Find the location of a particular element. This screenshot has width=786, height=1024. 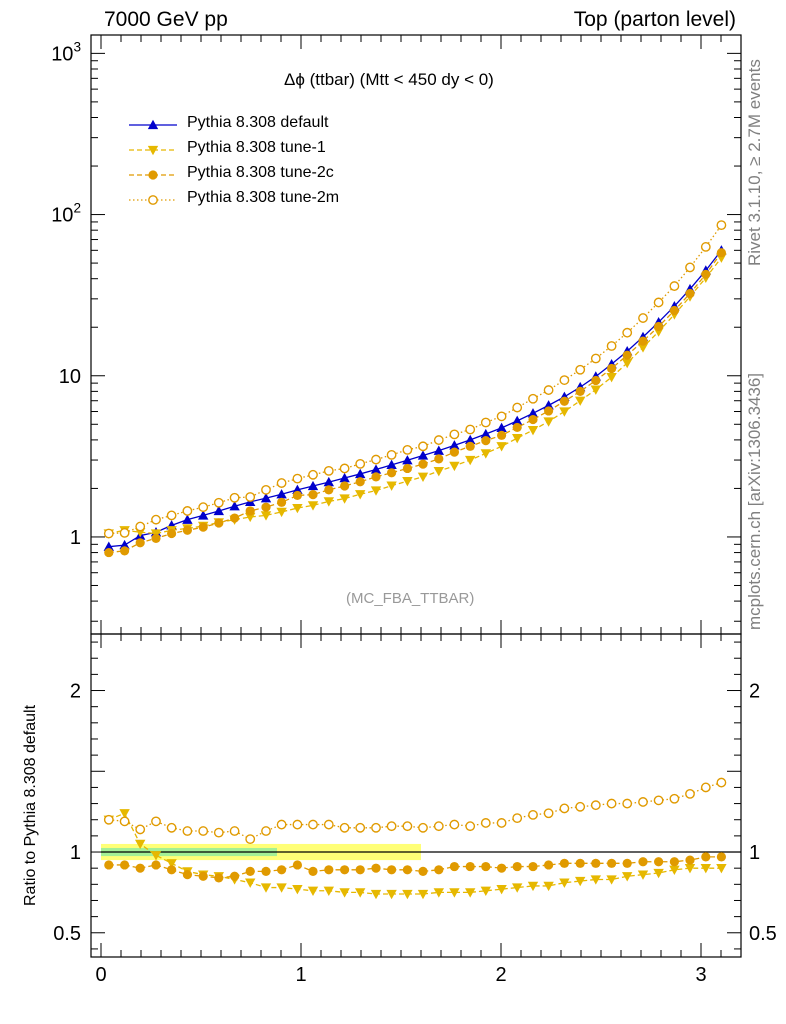

chart-title: Δϕ (ttbar) (Mtt < 450 dy < 0) is located at coordinates (389, 79).